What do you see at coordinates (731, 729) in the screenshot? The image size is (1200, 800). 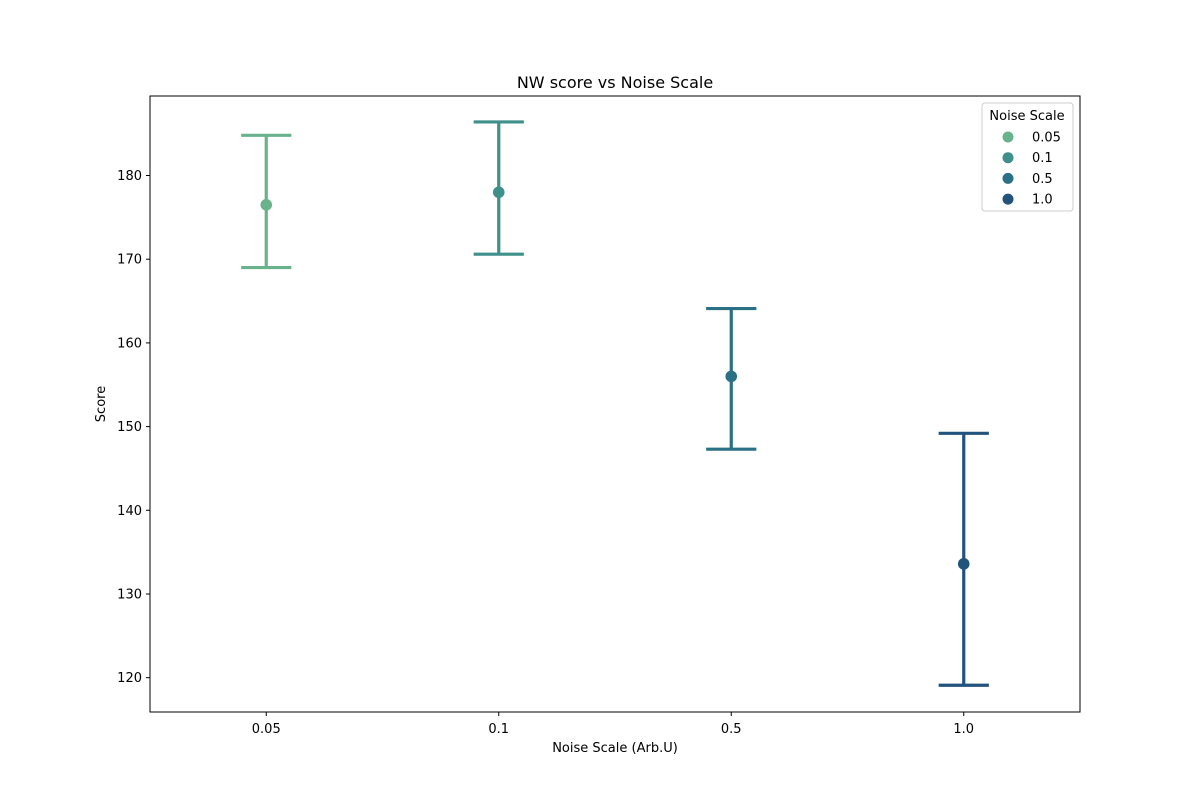 I see `x-tick-label: 0.5` at bounding box center [731, 729].